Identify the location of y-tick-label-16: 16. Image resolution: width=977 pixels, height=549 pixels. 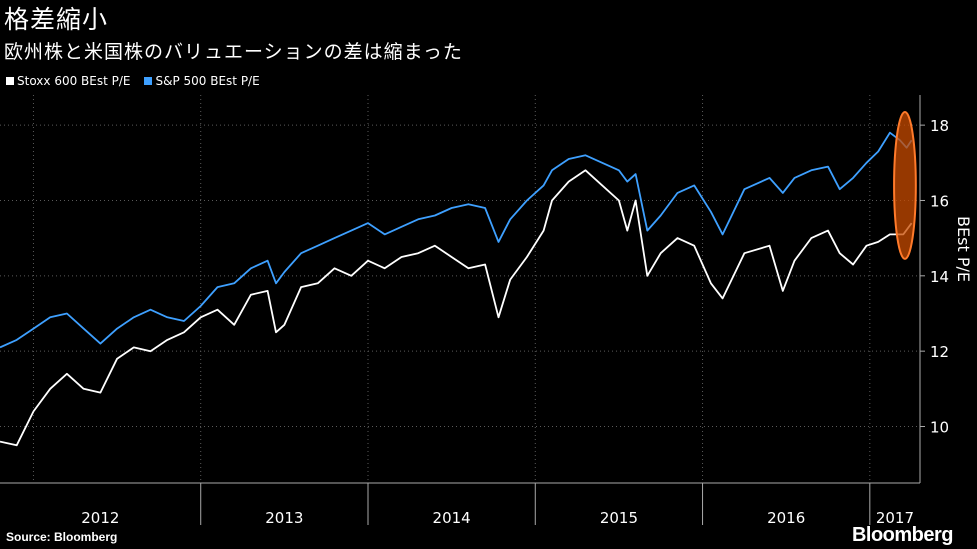
(939, 201).